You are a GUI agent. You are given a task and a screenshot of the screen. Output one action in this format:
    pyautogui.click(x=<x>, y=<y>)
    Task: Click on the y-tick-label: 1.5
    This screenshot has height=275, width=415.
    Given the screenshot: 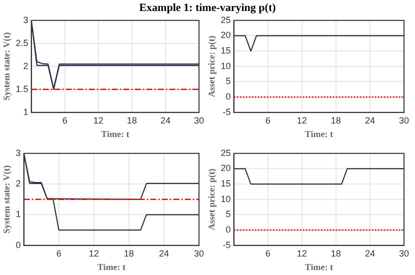 What is the action you would take?
    pyautogui.click(x=22, y=89)
    